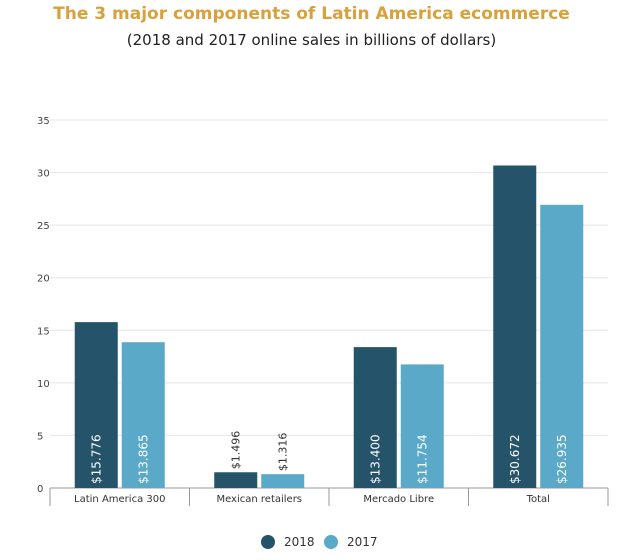  Describe the element at coordinates (143, 459) in the screenshot. I see `data-label: $13.865` at that location.